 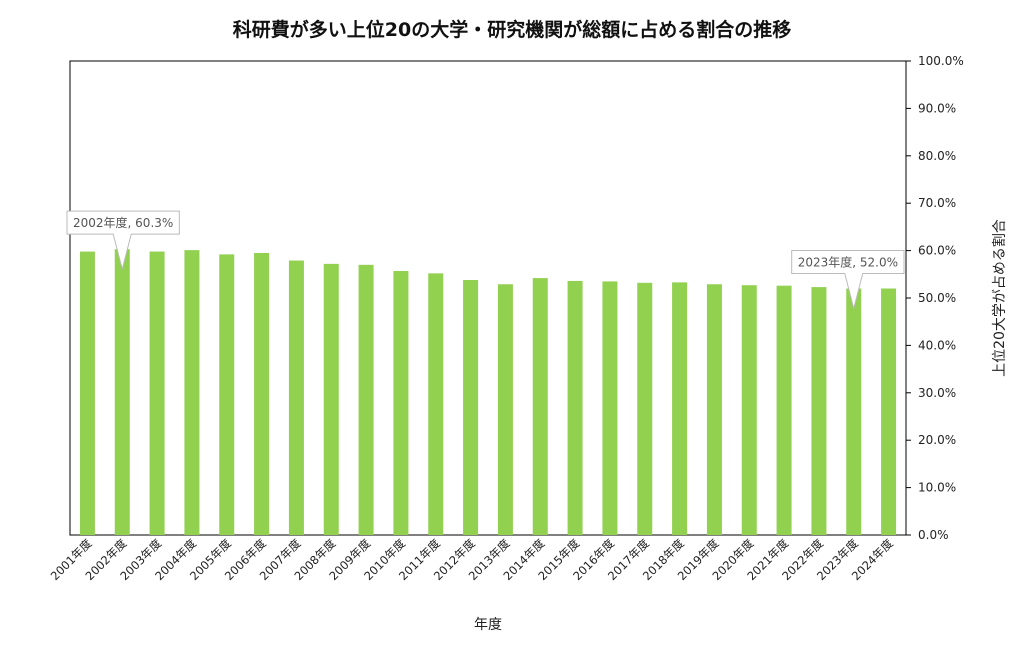 I want to click on y-tick-label: 30.0%, so click(x=937, y=393).